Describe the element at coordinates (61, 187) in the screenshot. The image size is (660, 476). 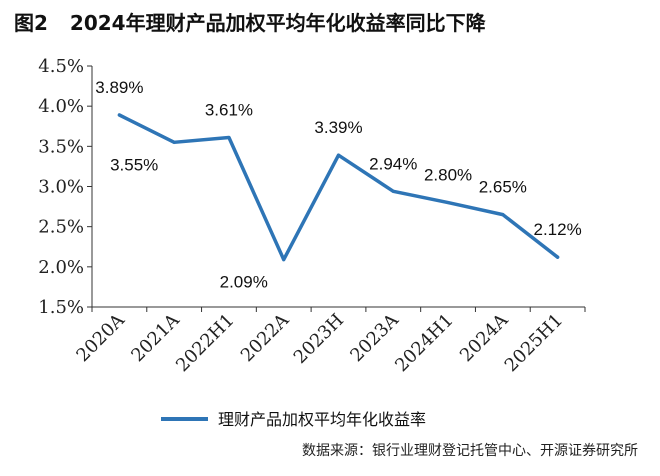
I see `y-tick-label: 3.0%` at that location.